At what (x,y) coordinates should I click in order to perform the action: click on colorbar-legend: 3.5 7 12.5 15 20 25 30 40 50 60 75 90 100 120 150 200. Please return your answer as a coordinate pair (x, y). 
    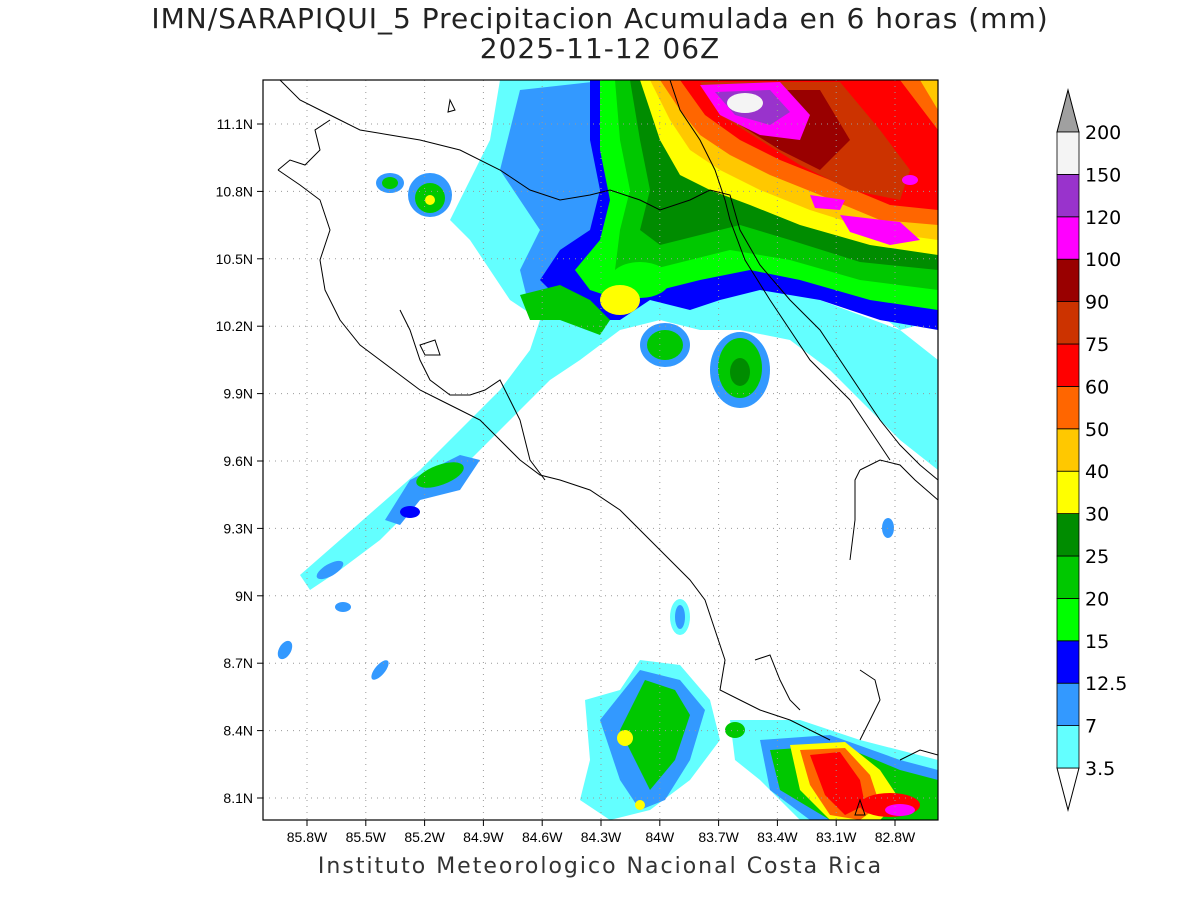
    Looking at the image, I should click on (1091, 450).